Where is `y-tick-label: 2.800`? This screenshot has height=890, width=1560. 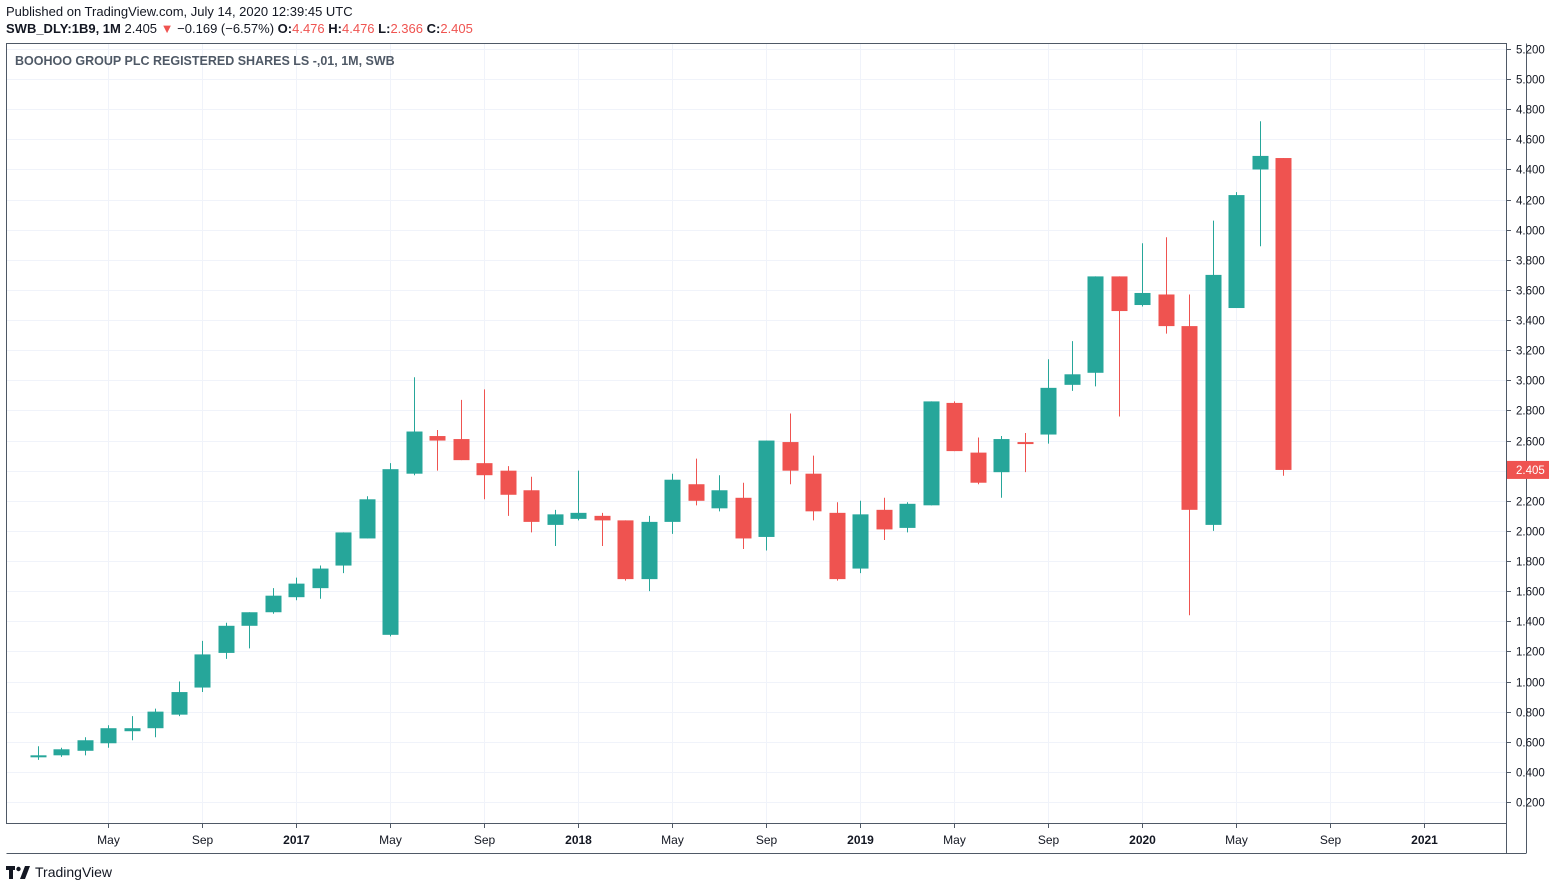
y-tick-label: 2.800 is located at coordinates (1530, 412).